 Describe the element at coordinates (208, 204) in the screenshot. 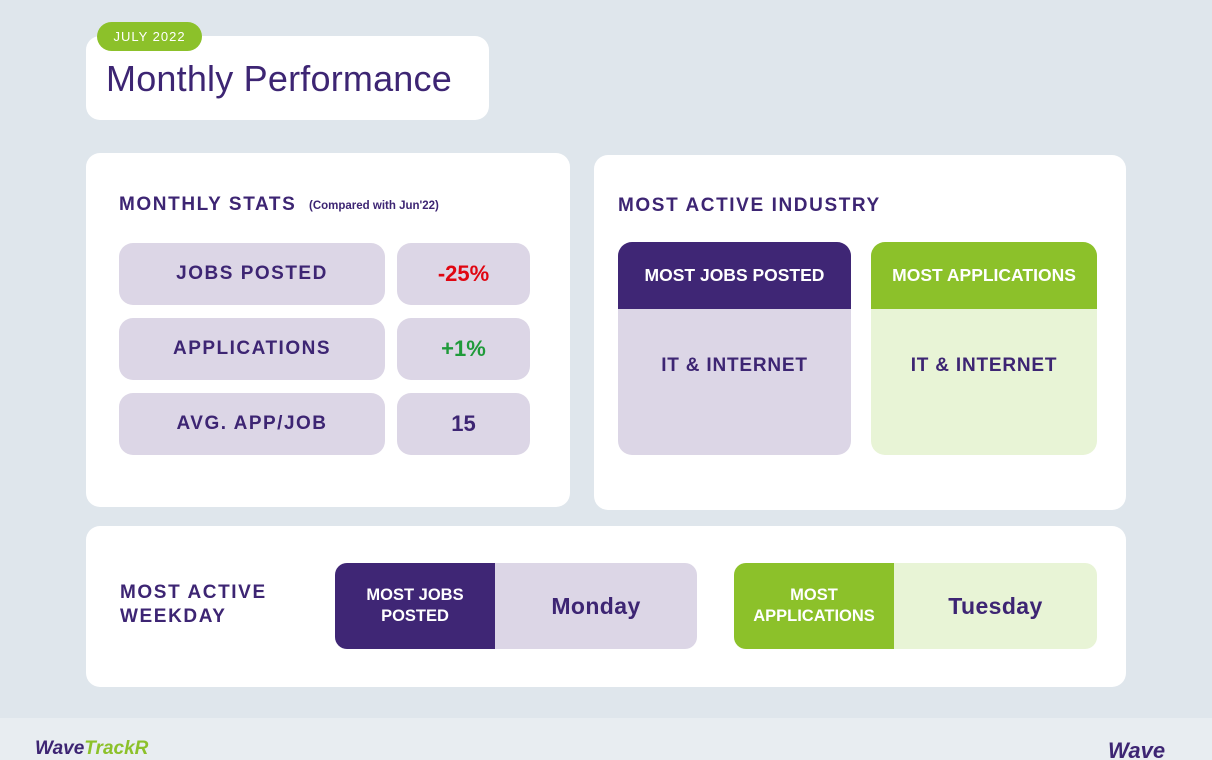

I see `monthly-stats-title: MONTHLY STATS` at that location.